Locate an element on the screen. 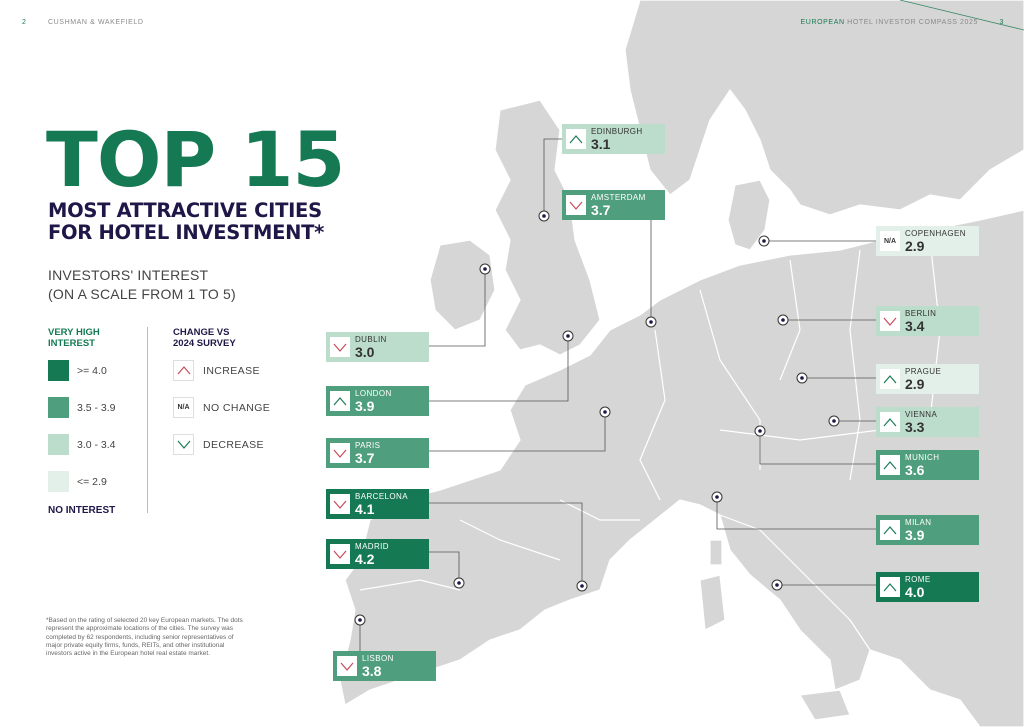 The width and height of the screenshot is (1024, 727). city-score: 2.9 is located at coordinates (915, 383).